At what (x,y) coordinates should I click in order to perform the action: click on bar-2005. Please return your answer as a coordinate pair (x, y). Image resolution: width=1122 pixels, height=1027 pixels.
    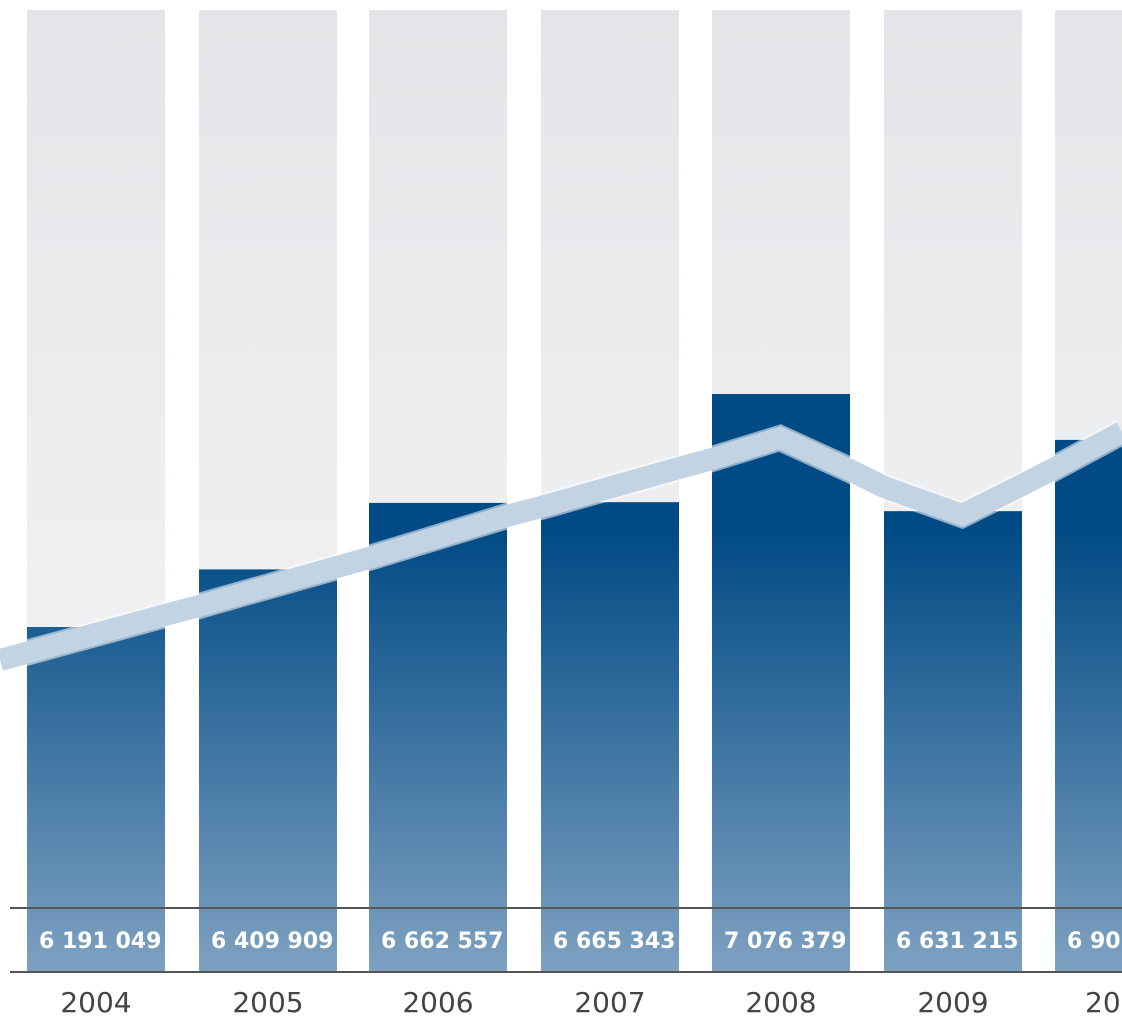
    Looking at the image, I should click on (268, 770).